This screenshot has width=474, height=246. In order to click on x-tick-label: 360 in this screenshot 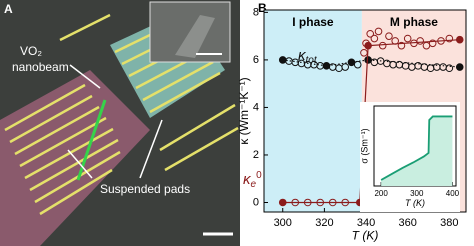, I will do `click(408, 223)`.